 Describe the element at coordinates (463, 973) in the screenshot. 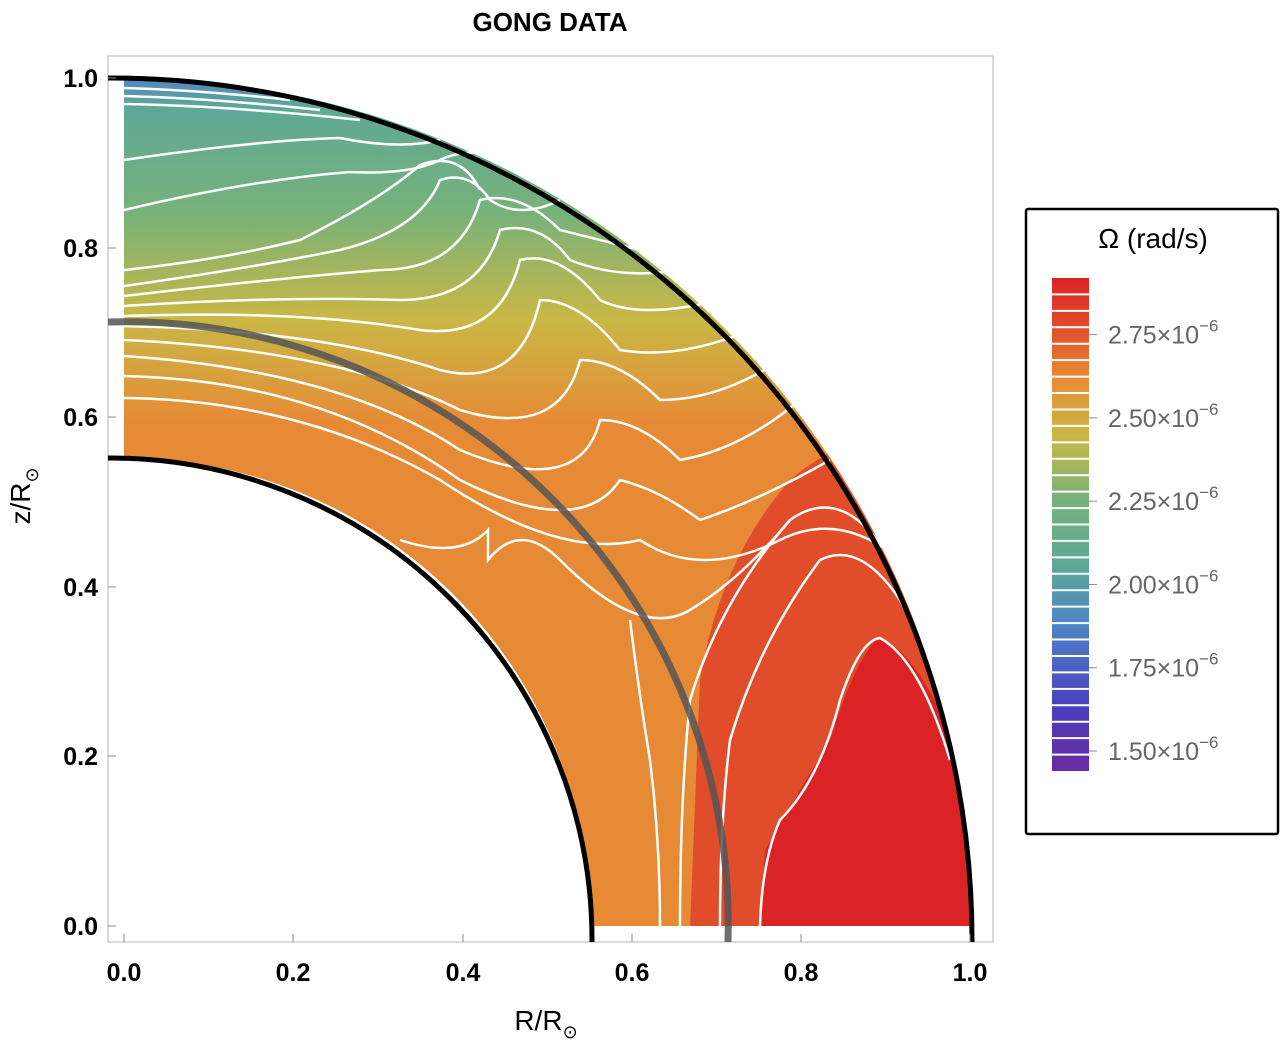

I see `x-tick-label: 0.4` at that location.